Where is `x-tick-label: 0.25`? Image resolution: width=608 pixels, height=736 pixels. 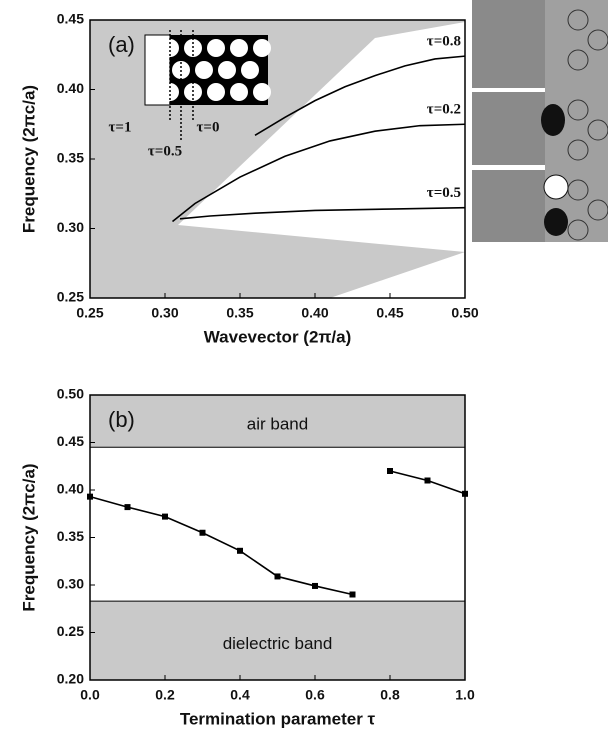 x-tick-label: 0.25 is located at coordinates (89, 313).